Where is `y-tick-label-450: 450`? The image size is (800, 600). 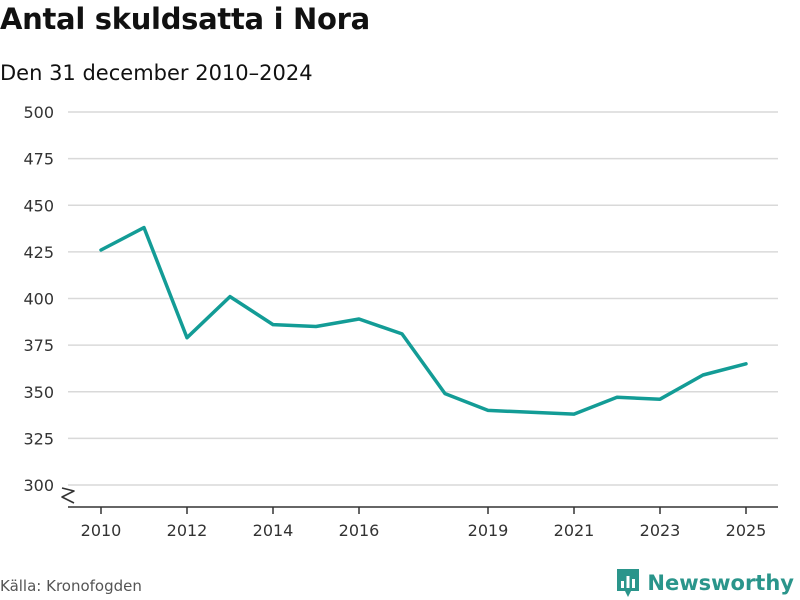 y-tick-label-450: 450 is located at coordinates (38, 205).